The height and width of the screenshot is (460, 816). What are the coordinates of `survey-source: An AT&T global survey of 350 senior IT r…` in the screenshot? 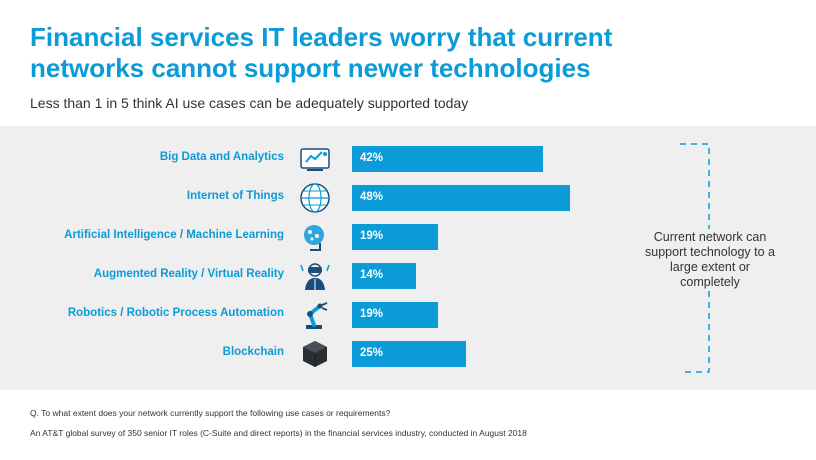 It's located at (278, 433).